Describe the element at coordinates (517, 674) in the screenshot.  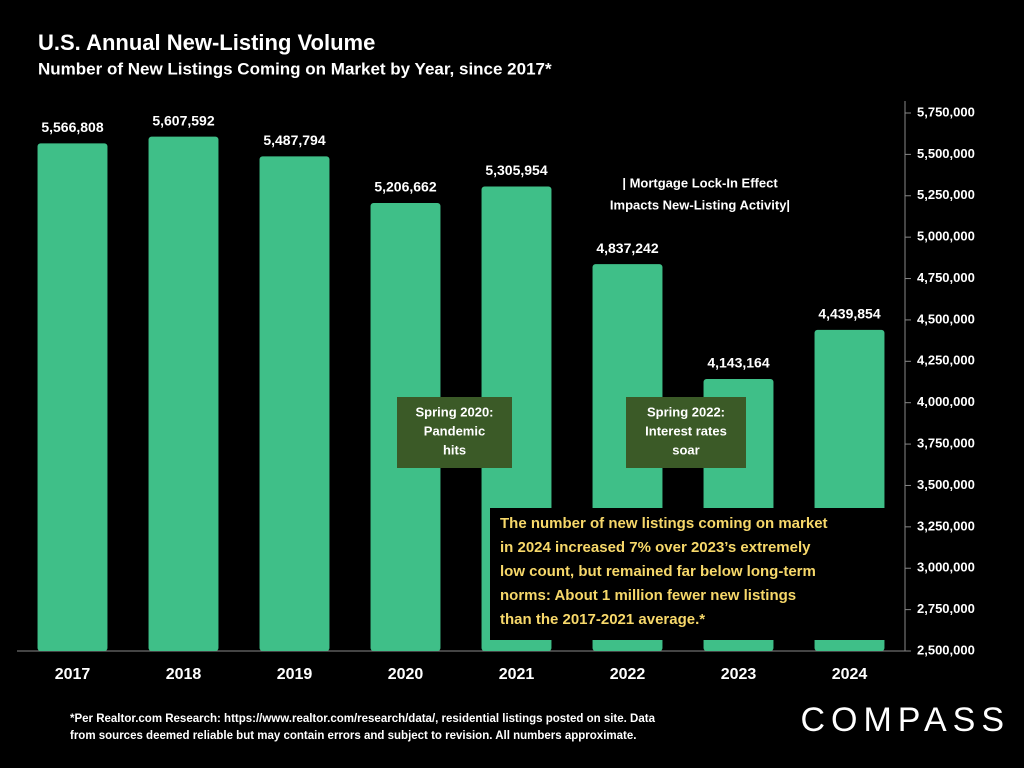
I see `x-tick-label: 2021` at that location.